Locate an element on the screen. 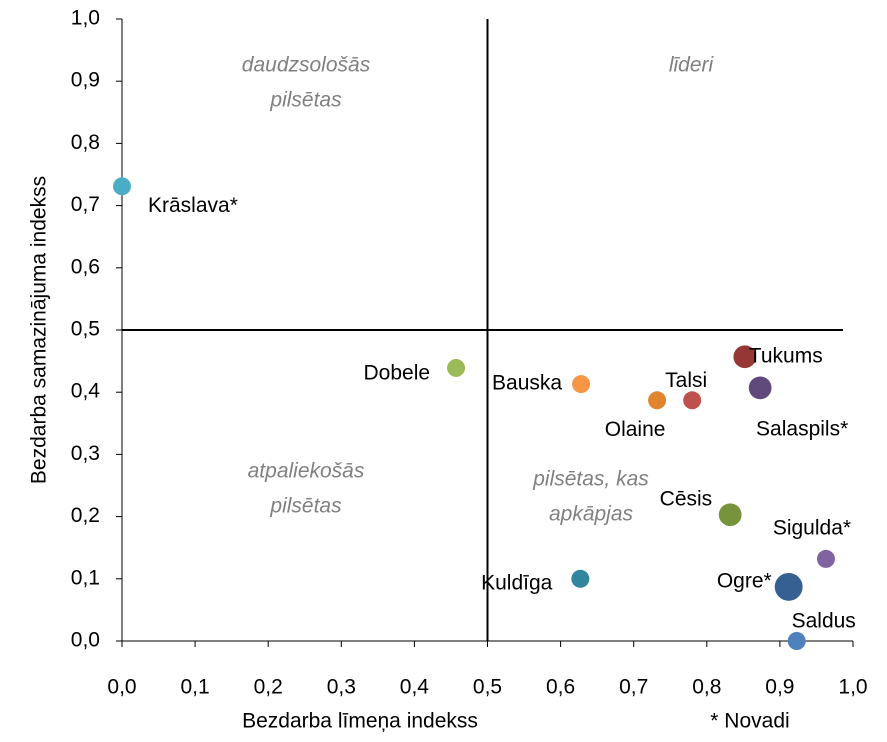 This screenshot has height=742, width=887. x-axis-title: Bezdarba līmeņa indekss is located at coordinates (360, 721).